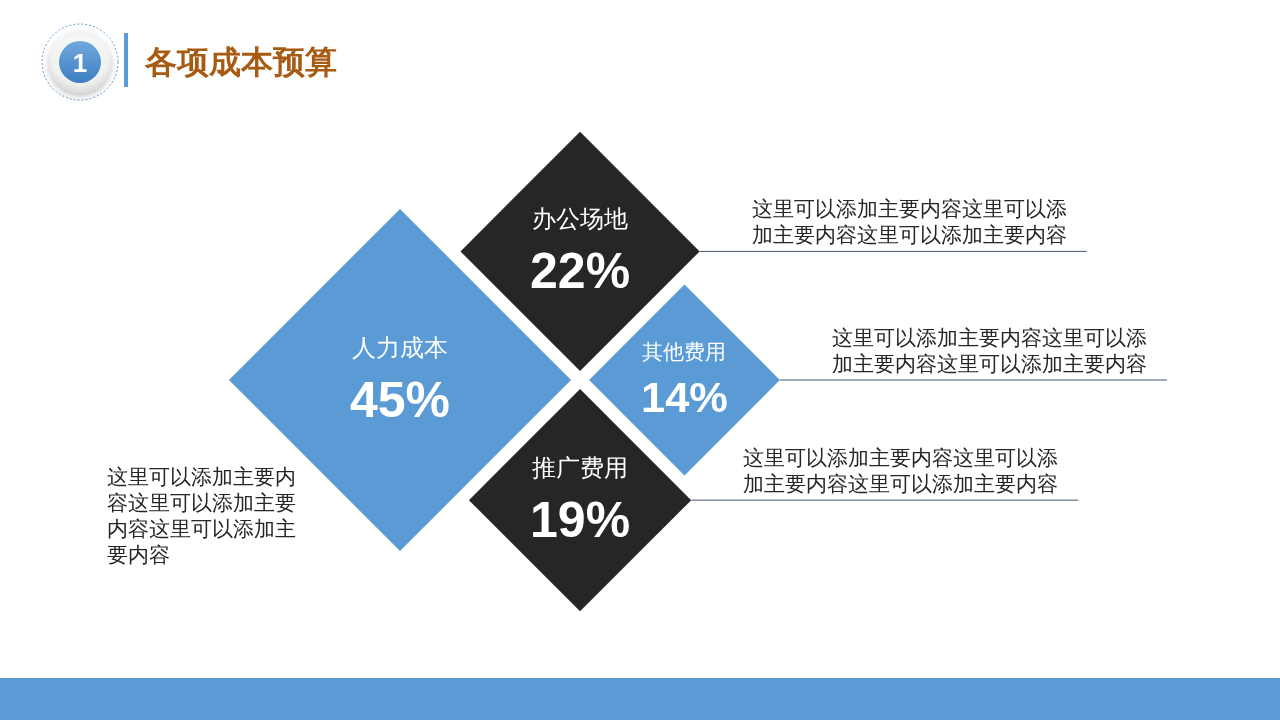 Image resolution: width=1280 pixels, height=720 pixels. I want to click on data-label: 22%, so click(580, 271).